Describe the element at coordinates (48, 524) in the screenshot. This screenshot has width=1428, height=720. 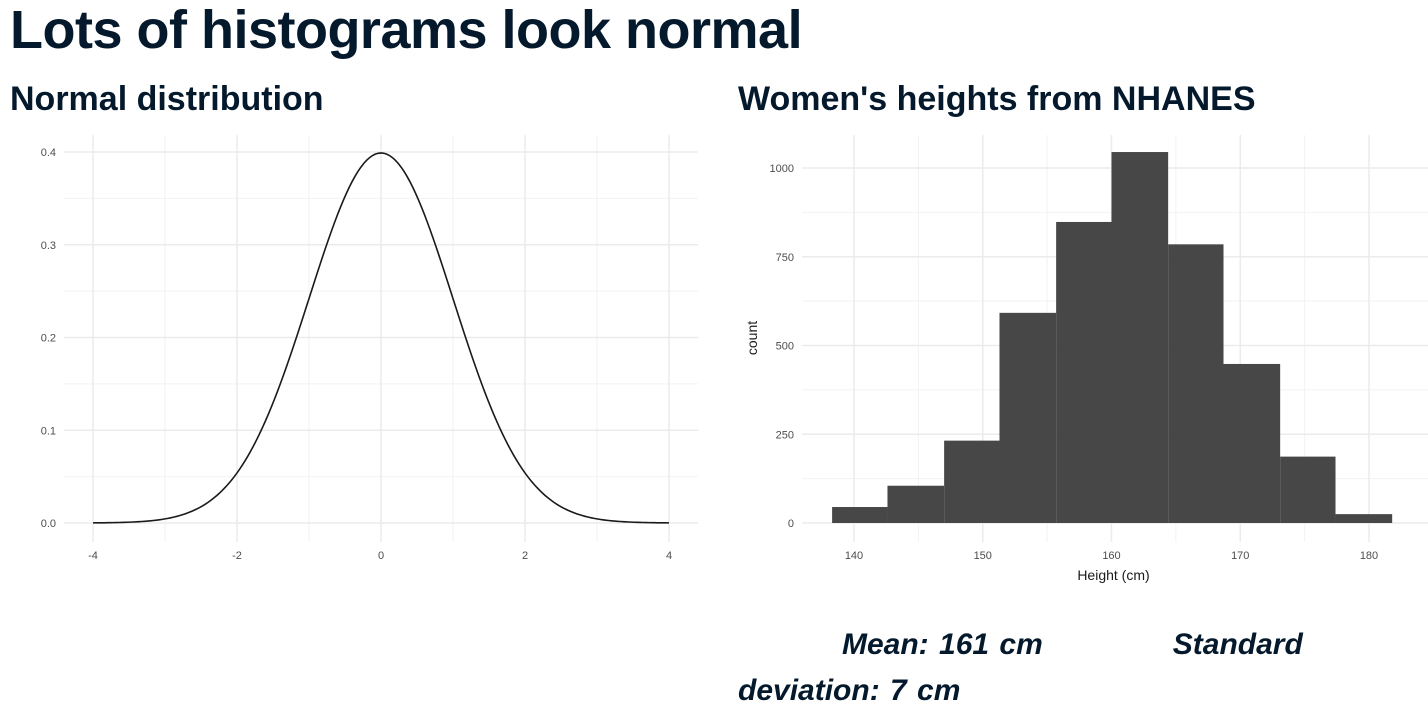
I see `y-tick-label: 0.0` at that location.